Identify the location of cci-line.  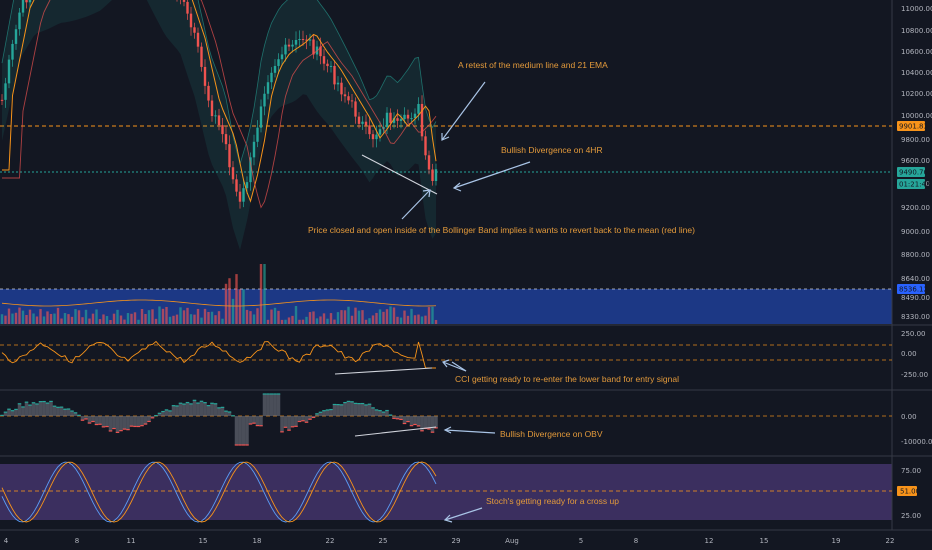
(218, 354).